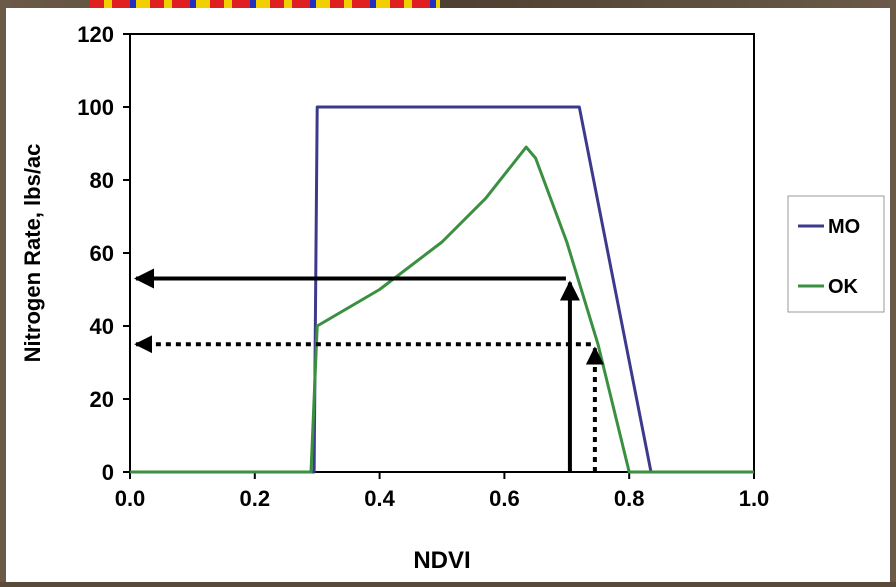 The height and width of the screenshot is (587, 896). What do you see at coordinates (844, 227) in the screenshot?
I see `legend-label-mo: MO` at bounding box center [844, 227].